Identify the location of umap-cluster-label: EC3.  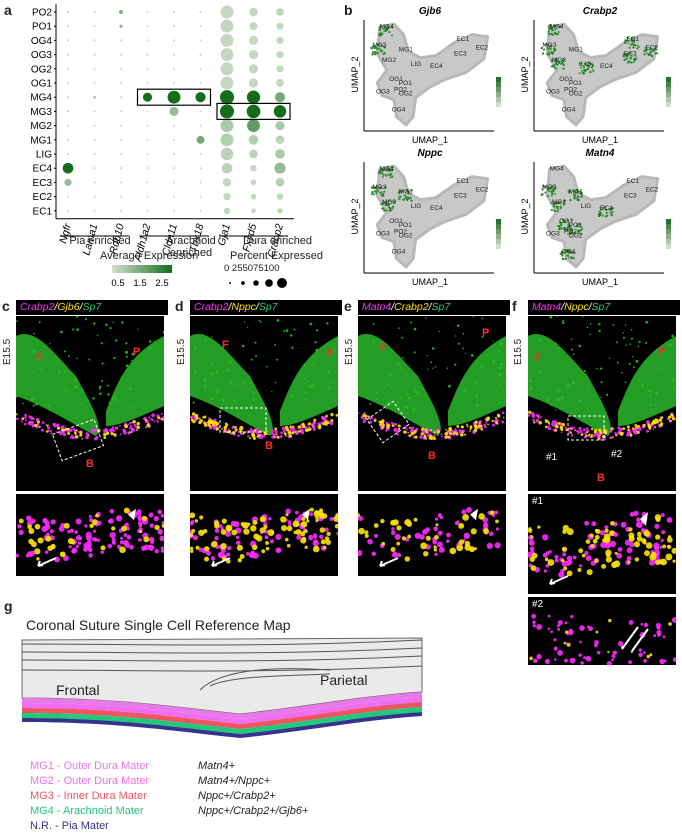
(460, 196).